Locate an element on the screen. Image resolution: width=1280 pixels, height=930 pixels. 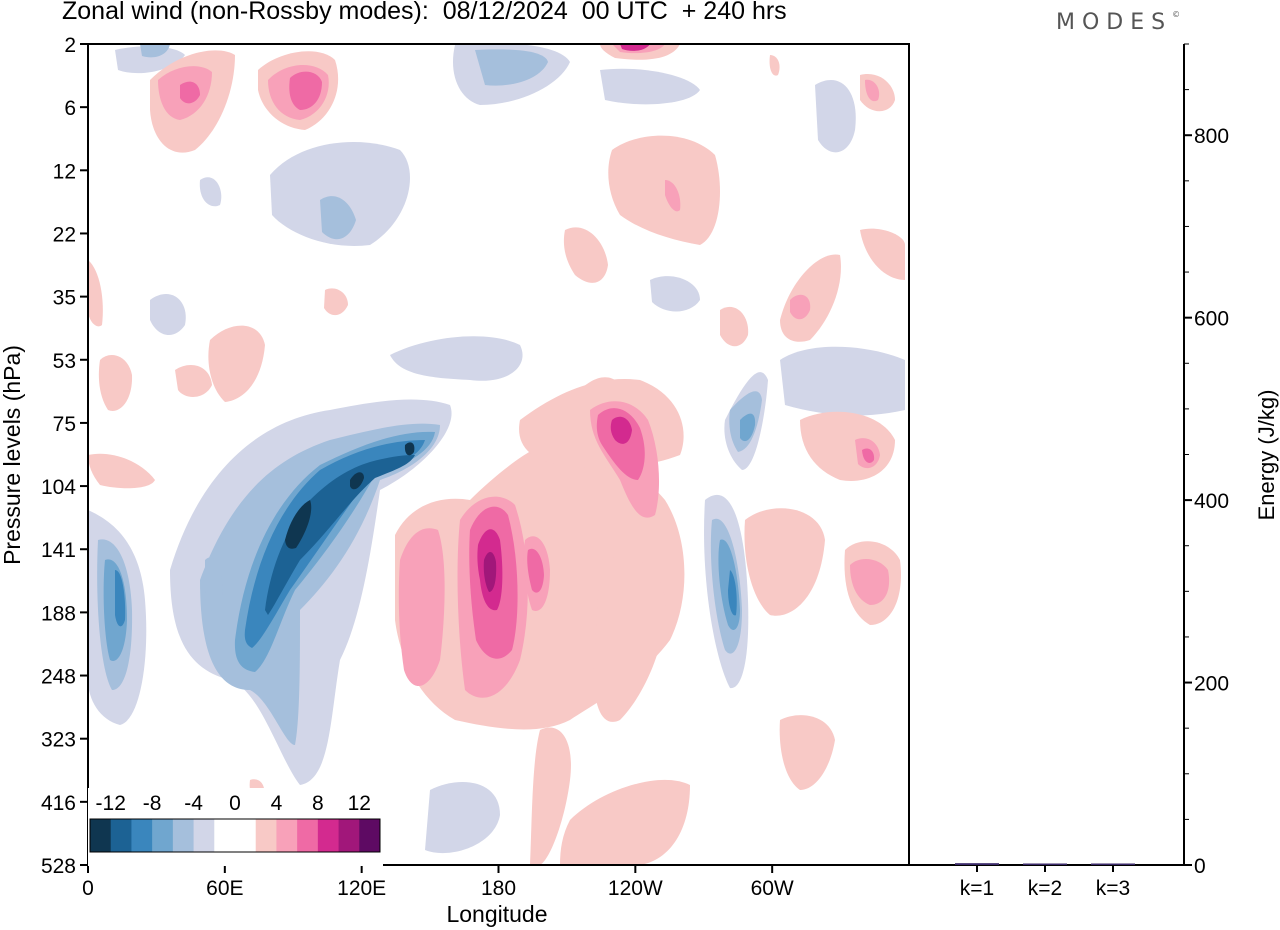
energy-tick-label: 800 is located at coordinates (1211, 136).